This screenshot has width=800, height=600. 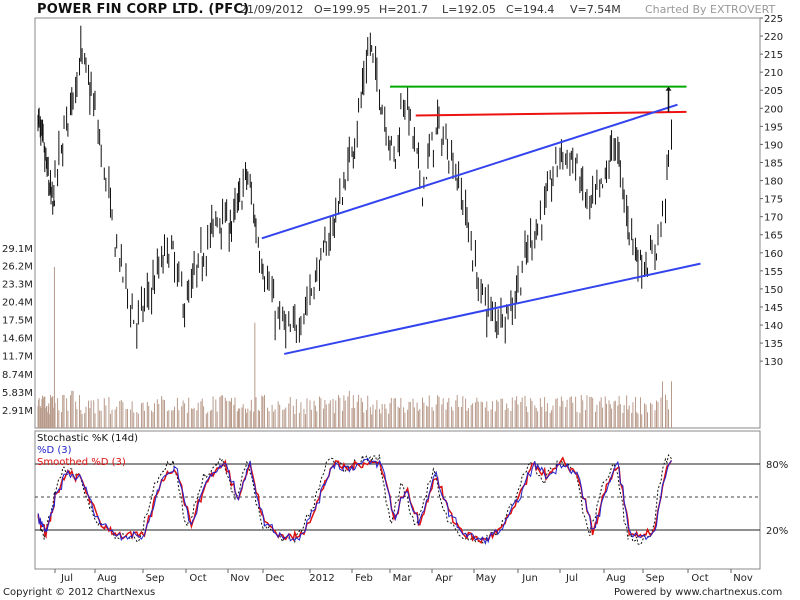 What do you see at coordinates (773, 254) in the screenshot?
I see `price-tick-label: 160` at bounding box center [773, 254].